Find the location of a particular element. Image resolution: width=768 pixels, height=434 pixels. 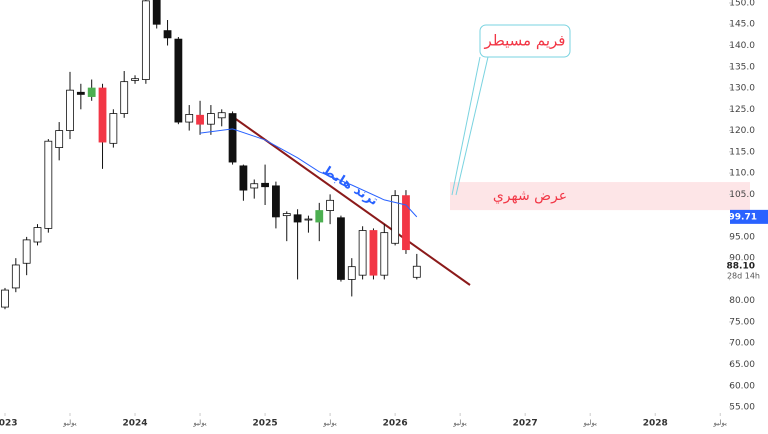

y-tick-label: 90.00 is located at coordinates (742, 259).